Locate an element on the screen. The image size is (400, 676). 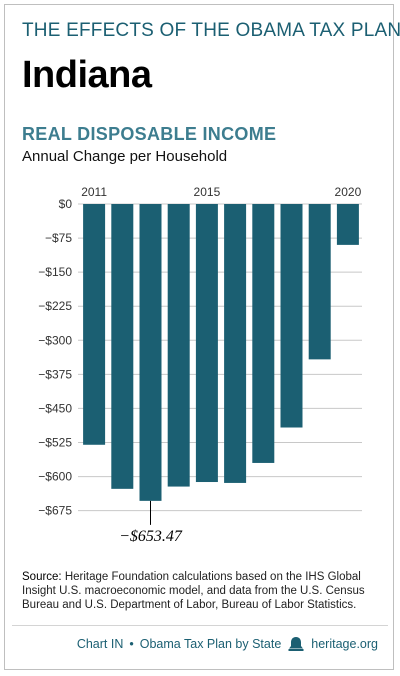
y-tick-label: −$600 is located at coordinates (55, 477).